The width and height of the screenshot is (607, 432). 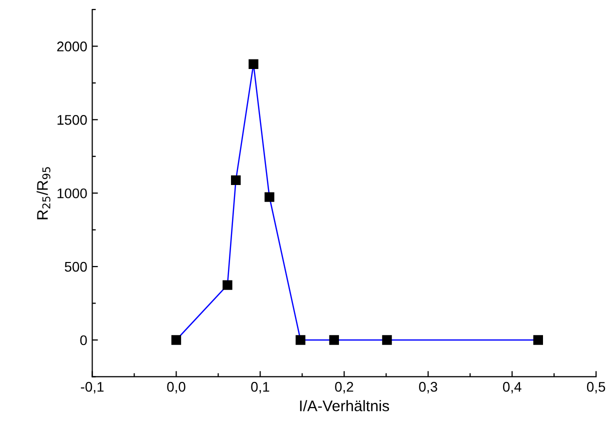 What do you see at coordinates (428, 388) in the screenshot?
I see `x-tick-label: 0,3` at bounding box center [428, 388].